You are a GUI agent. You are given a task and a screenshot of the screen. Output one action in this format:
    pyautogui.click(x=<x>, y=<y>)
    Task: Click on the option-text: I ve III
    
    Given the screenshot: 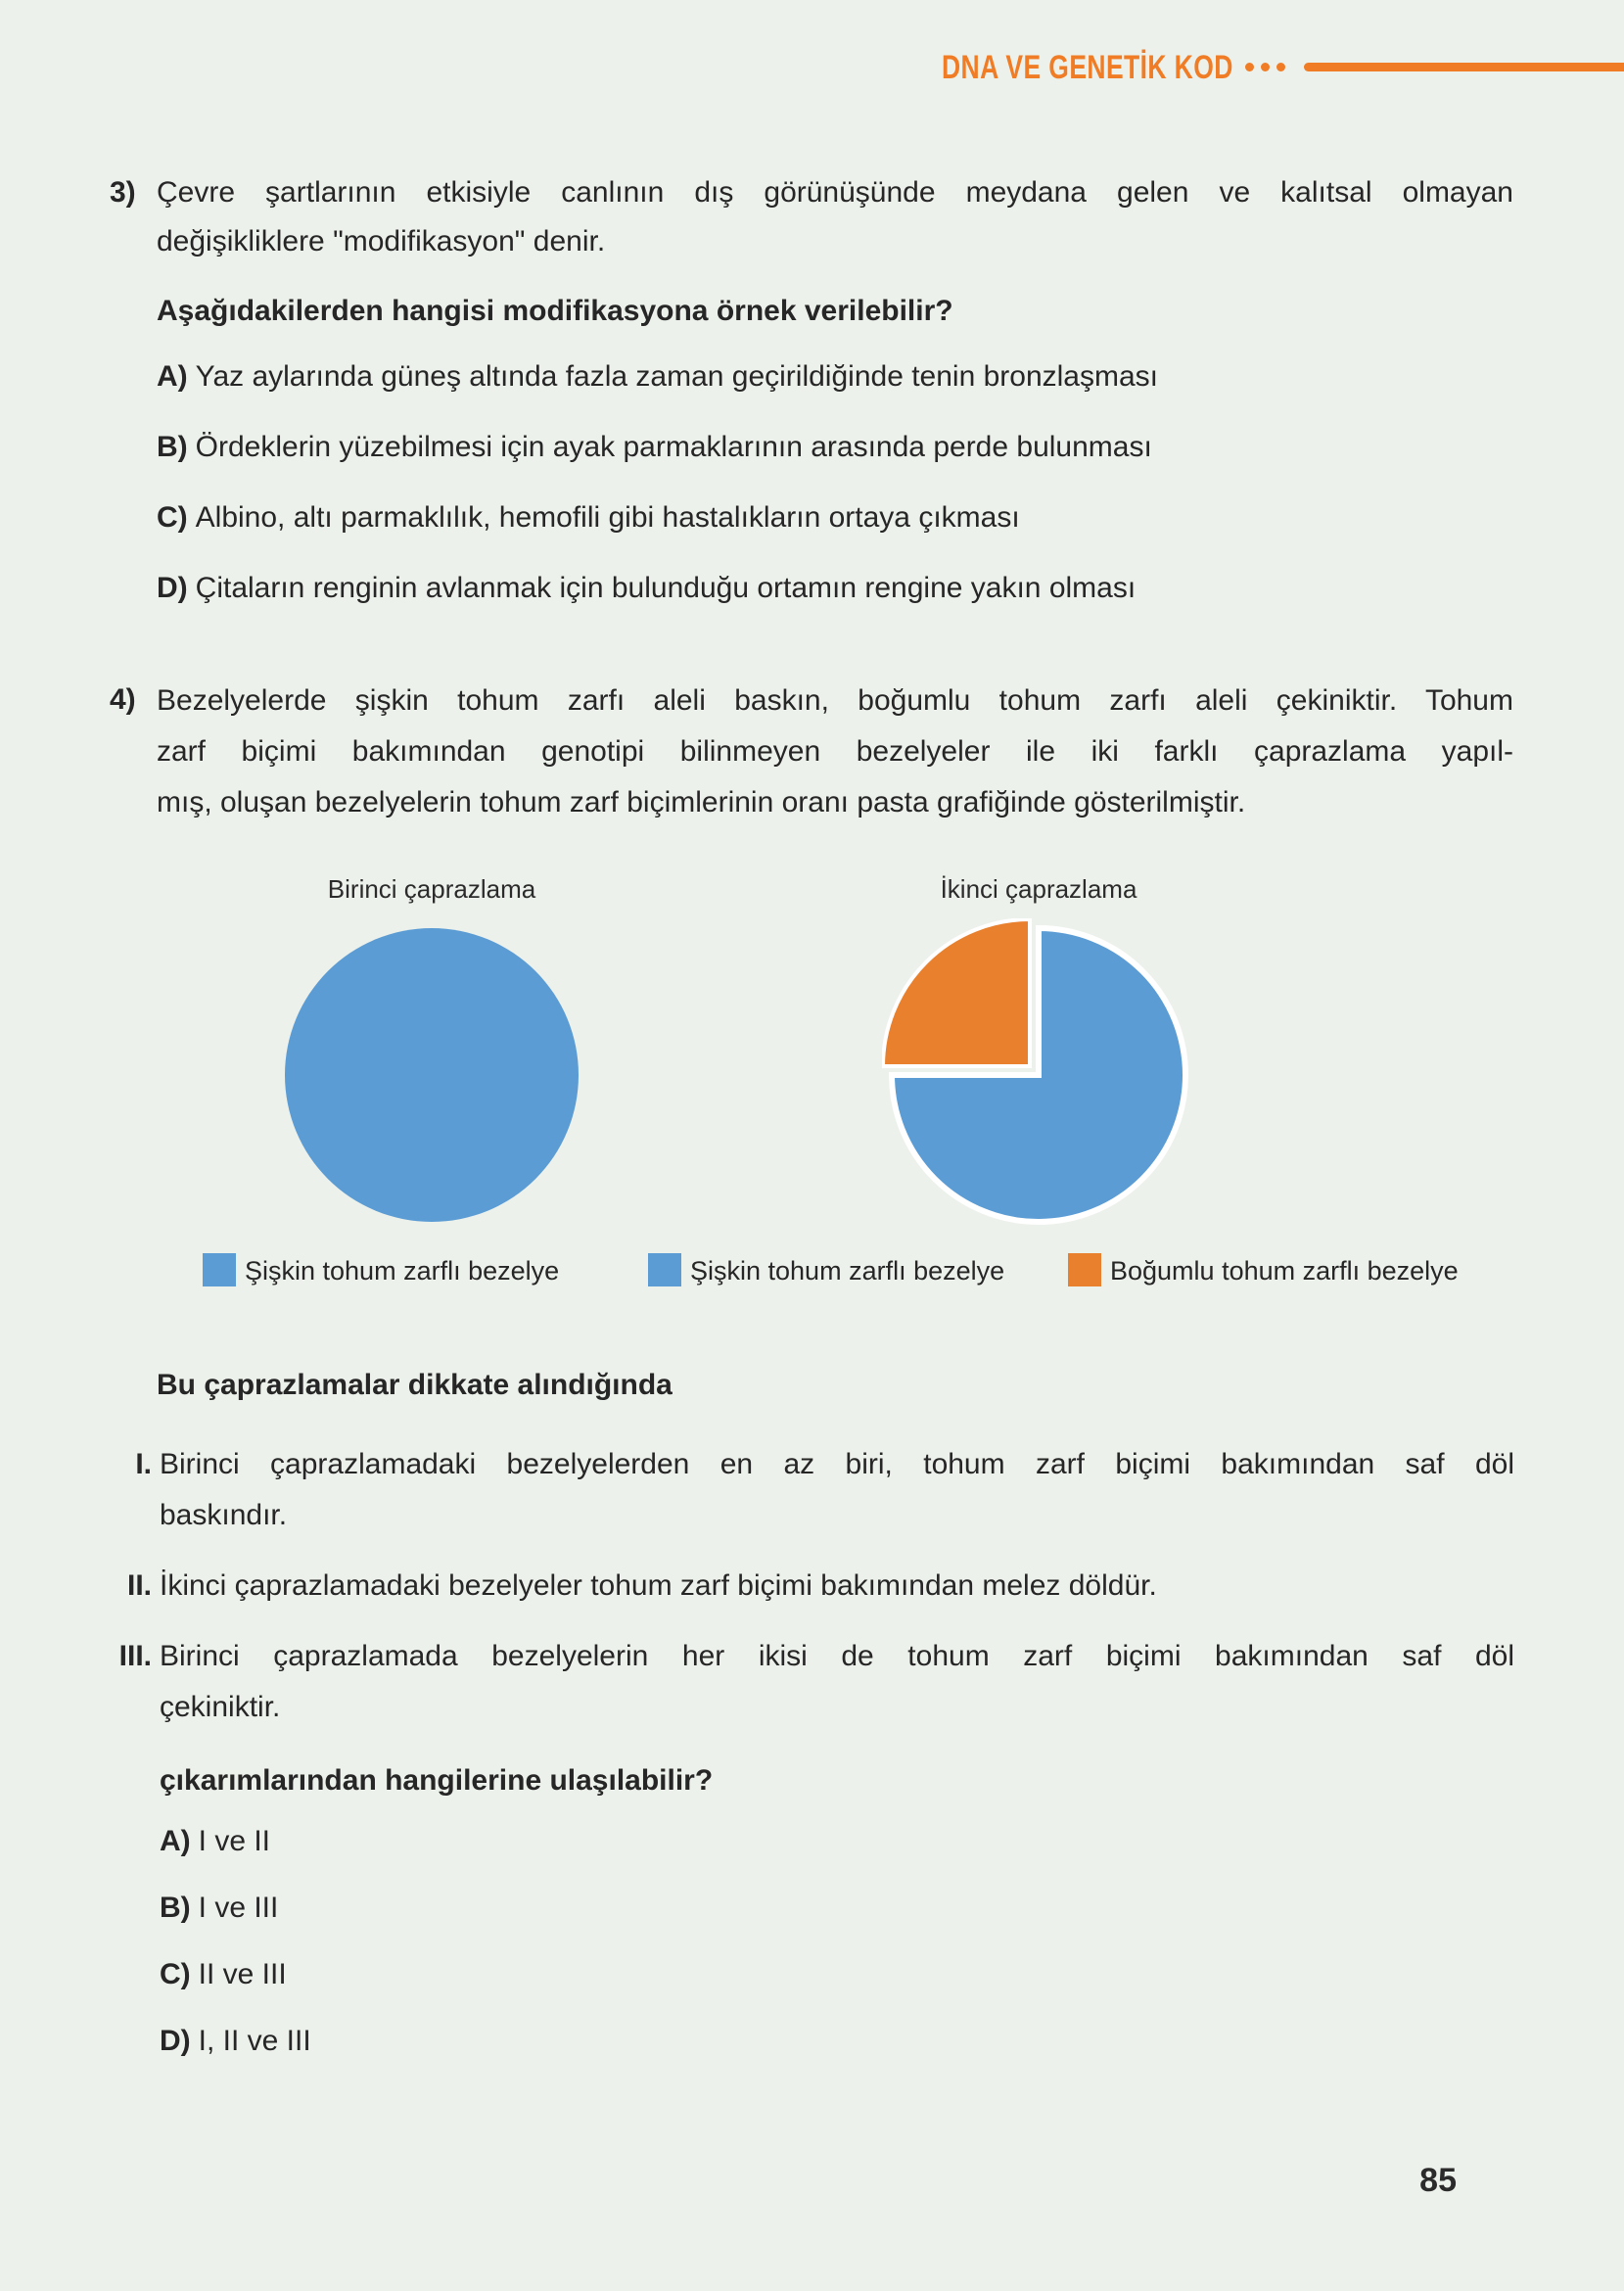 What is the action you would take?
    pyautogui.click(x=239, y=1908)
    